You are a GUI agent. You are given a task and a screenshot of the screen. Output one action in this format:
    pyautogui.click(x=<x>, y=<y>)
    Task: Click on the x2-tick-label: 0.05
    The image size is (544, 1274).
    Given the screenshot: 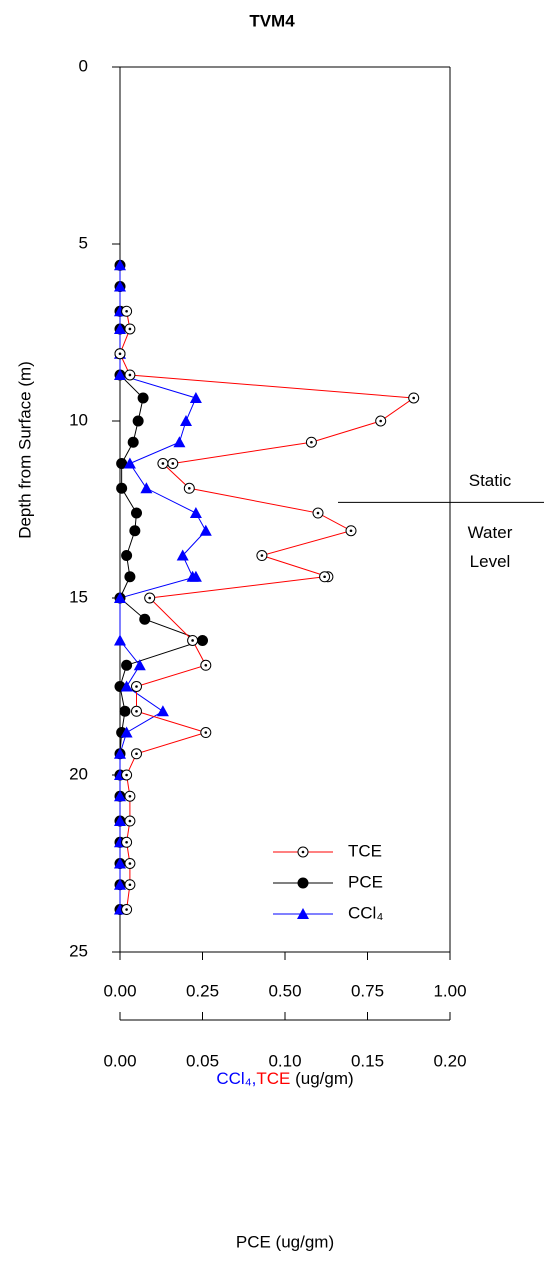 What is the action you would take?
    pyautogui.click(x=202, y=1060)
    